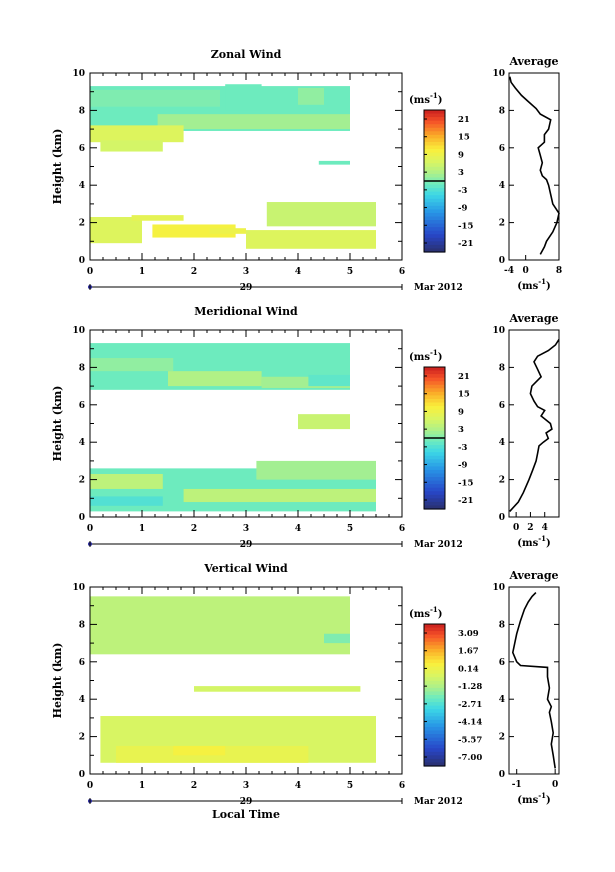  What do you see at coordinates (470, 723) in the screenshot?
I see `colorbar-label: -4.14` at bounding box center [470, 723].